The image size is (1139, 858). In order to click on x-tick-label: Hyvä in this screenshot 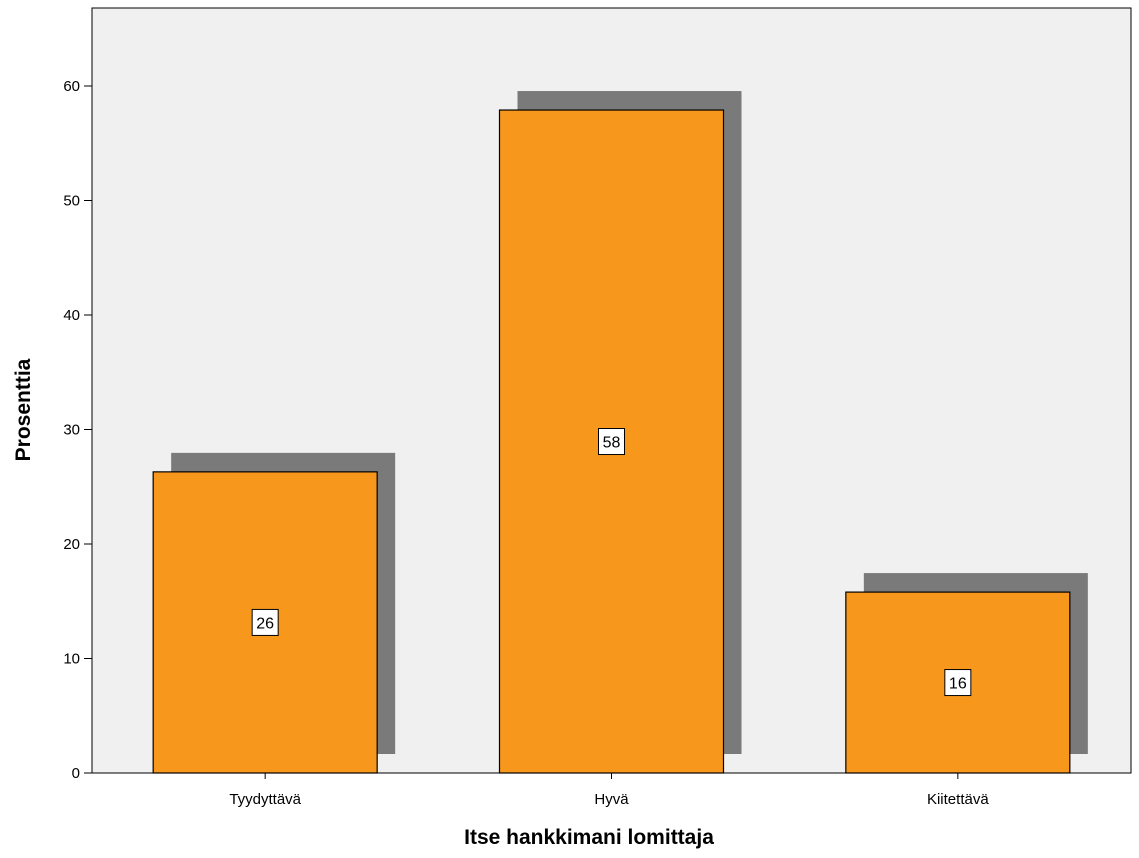, I will do `click(611, 799)`.